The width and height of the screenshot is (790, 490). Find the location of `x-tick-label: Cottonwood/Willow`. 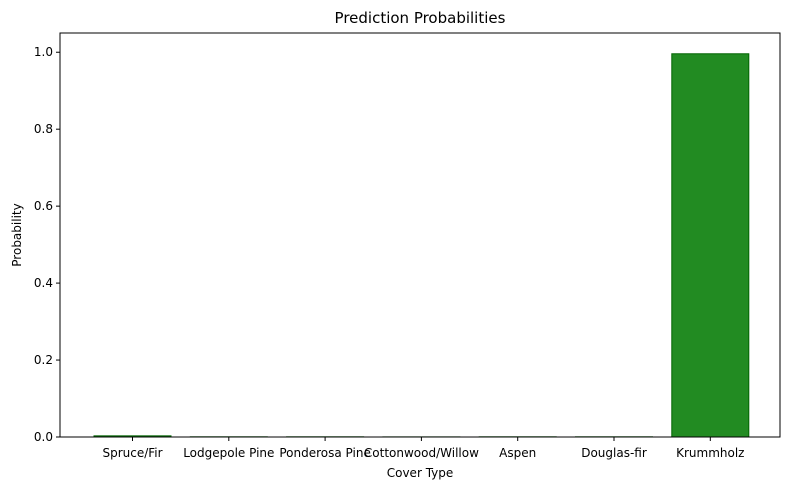

x-tick-label: Cottonwood/Willow is located at coordinates (421, 453).